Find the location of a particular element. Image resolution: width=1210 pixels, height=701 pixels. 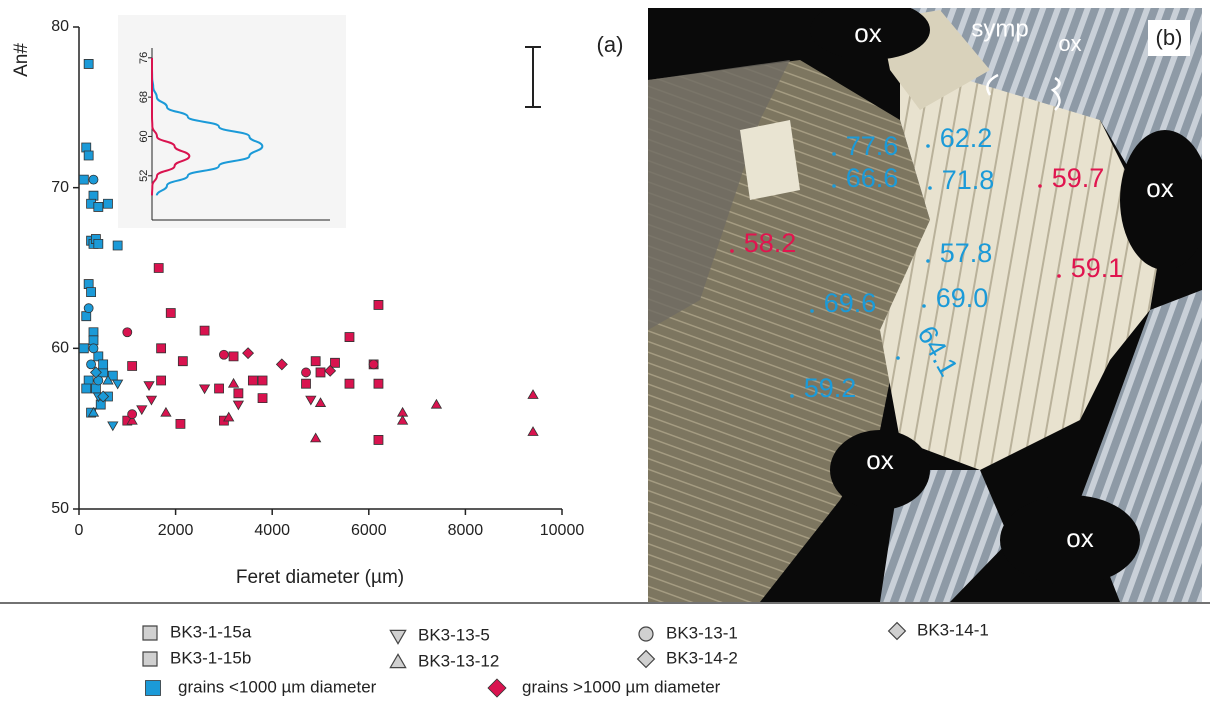

panel-label: (b) is located at coordinates (1169, 37).